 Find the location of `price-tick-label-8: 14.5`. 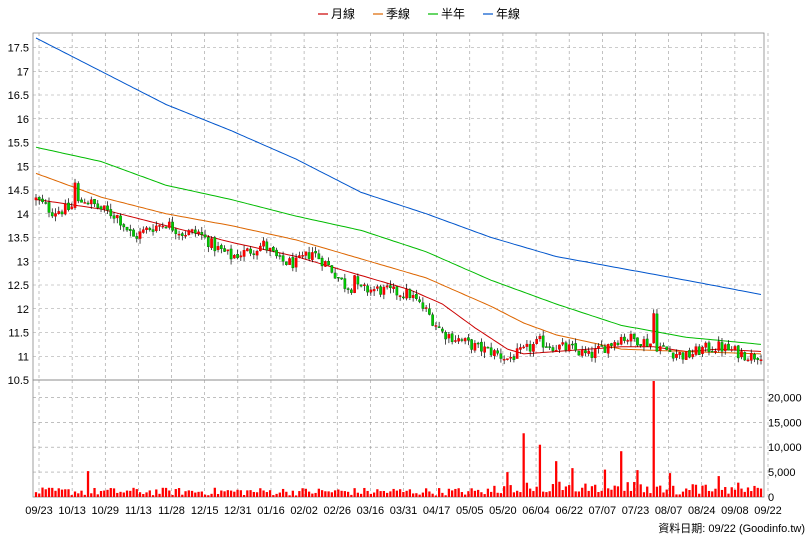

price-tick-label-8: 14.5 is located at coordinates (18, 191).